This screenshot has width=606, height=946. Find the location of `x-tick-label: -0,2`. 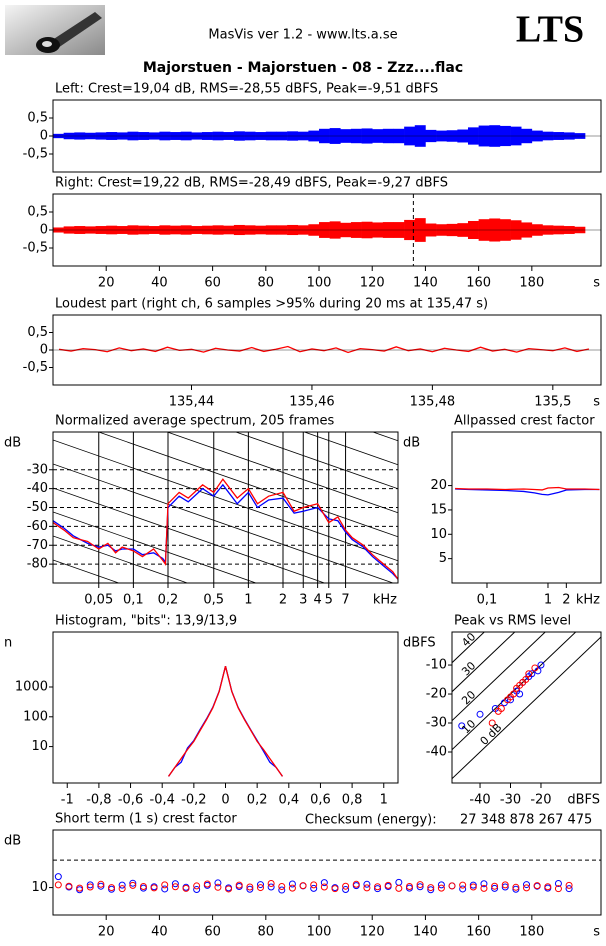

x-tick-label: -0,2 is located at coordinates (193, 800).